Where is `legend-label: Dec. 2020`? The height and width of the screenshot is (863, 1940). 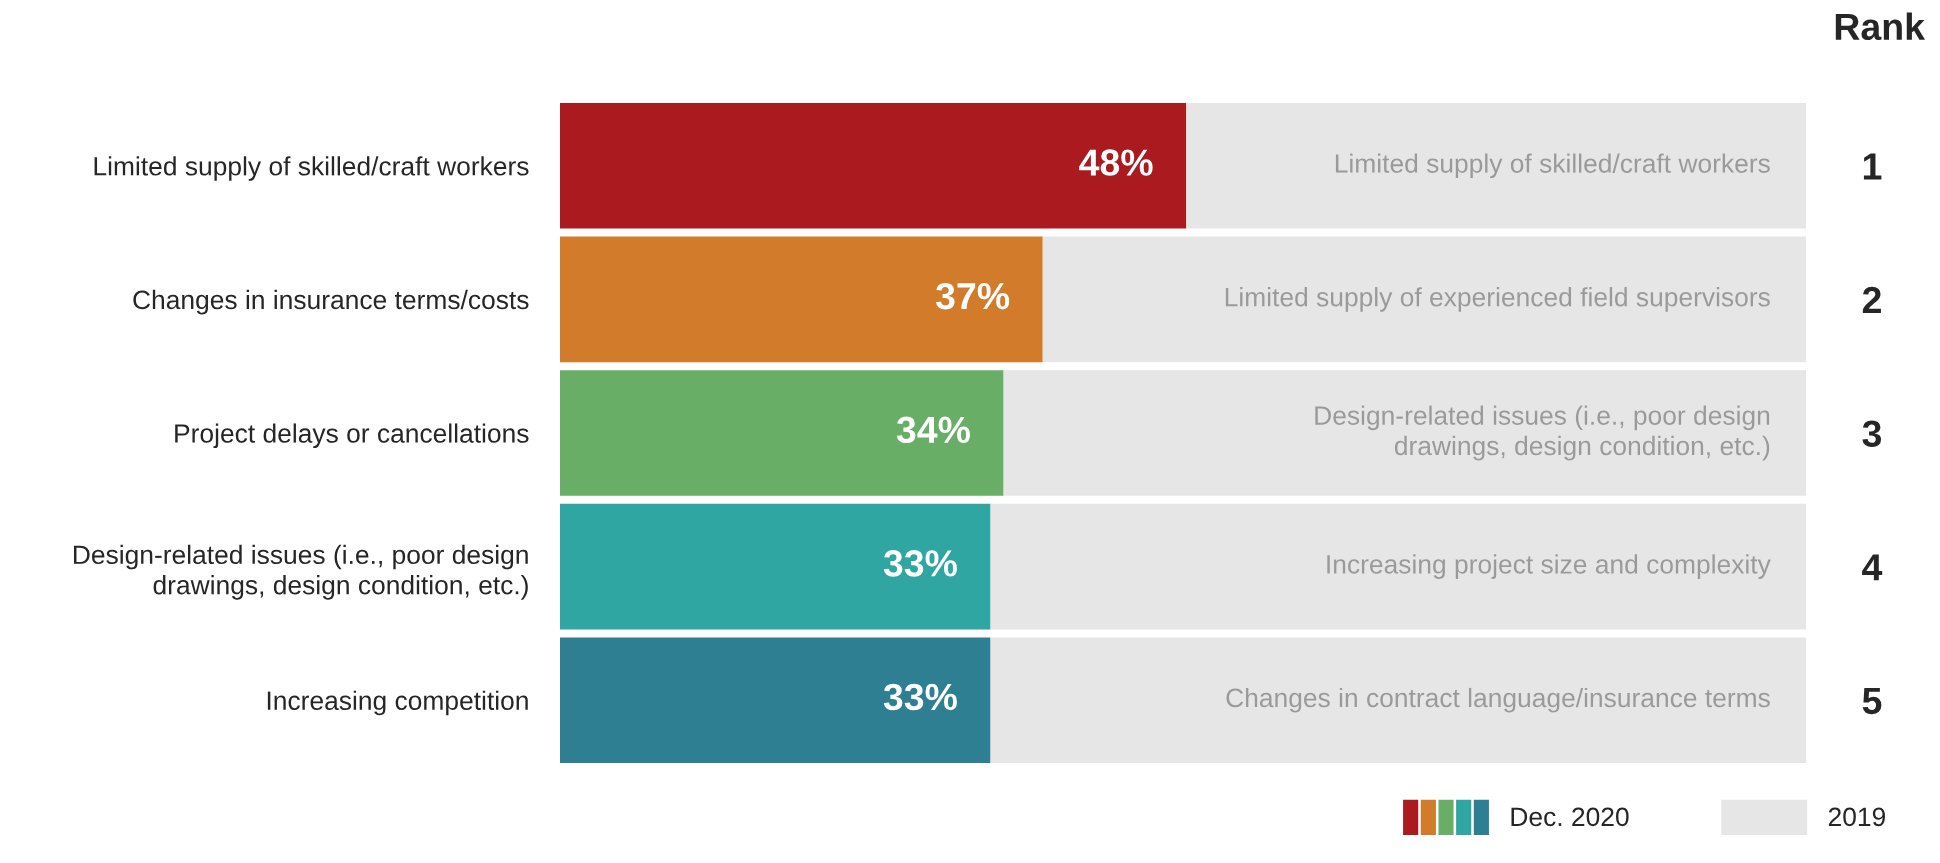
legend-label: Dec. 2020 is located at coordinates (1570, 817).